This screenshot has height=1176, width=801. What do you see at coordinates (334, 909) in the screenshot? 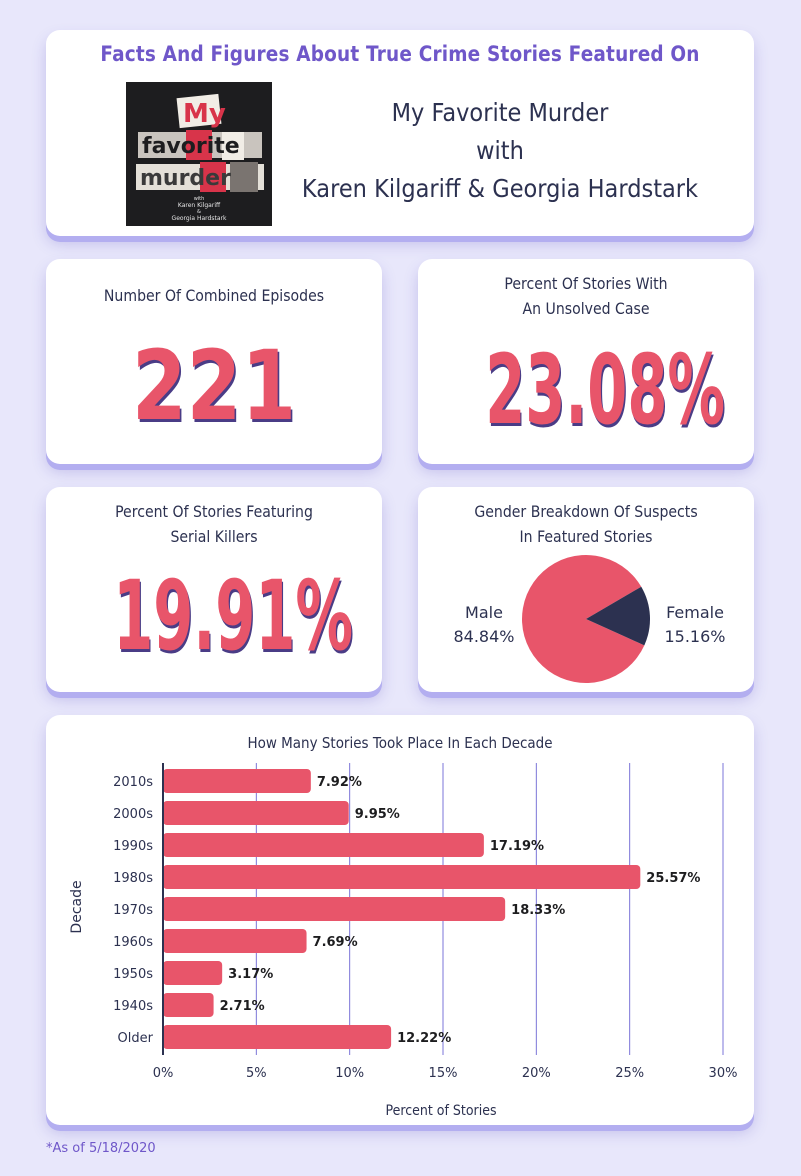
I see `bar-1970s` at bounding box center [334, 909].